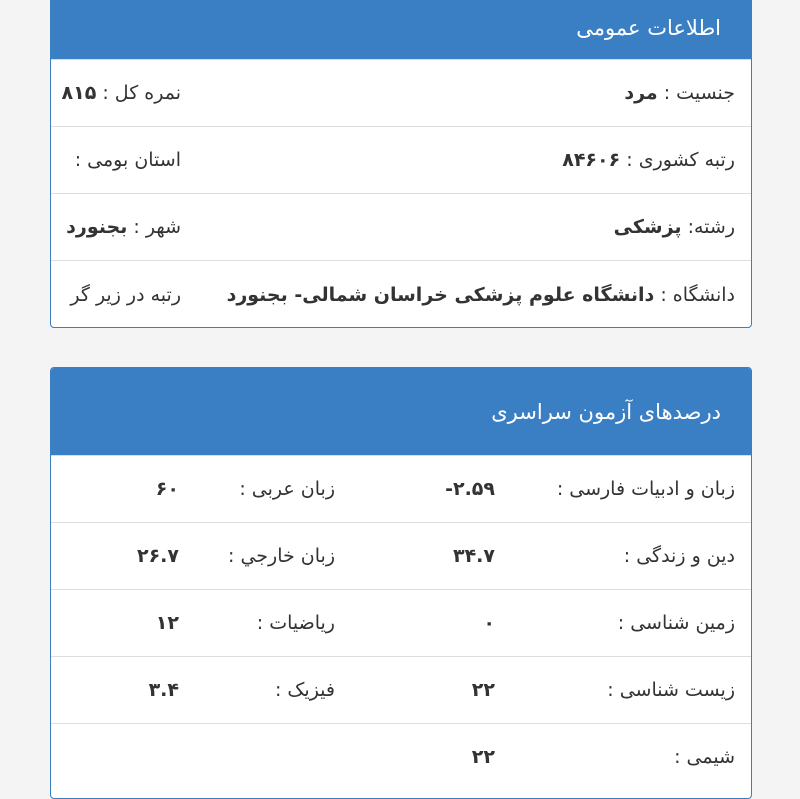 The width and height of the screenshot is (800, 799). I want to click on subject-label: ریاضیات :, so click(295, 623).